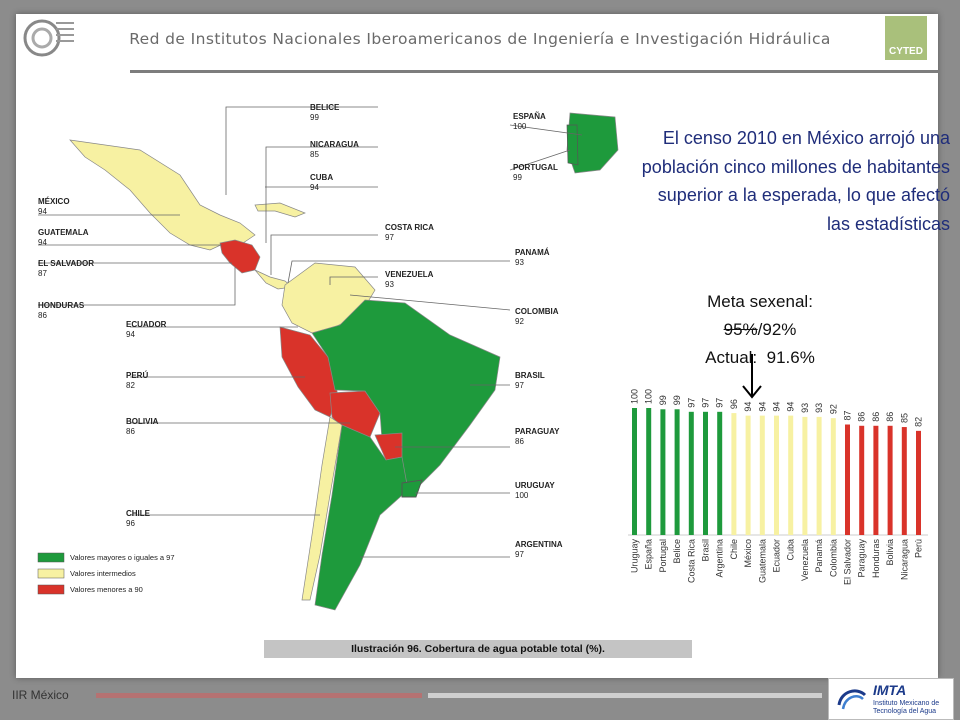  I want to click on legend-label-yellow: Valores intermedios, so click(103, 573).